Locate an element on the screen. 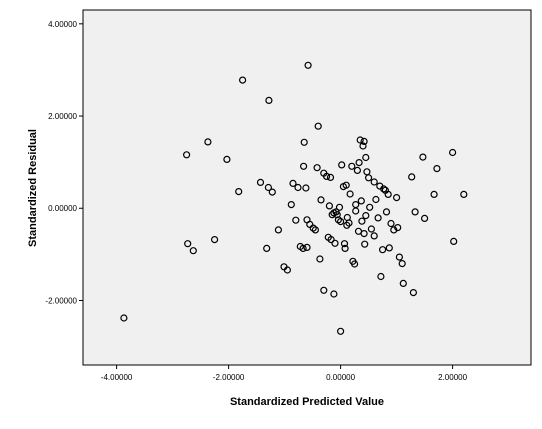 The height and width of the screenshot is (429, 542). x-tick-label: -2.00000 is located at coordinates (229, 377).